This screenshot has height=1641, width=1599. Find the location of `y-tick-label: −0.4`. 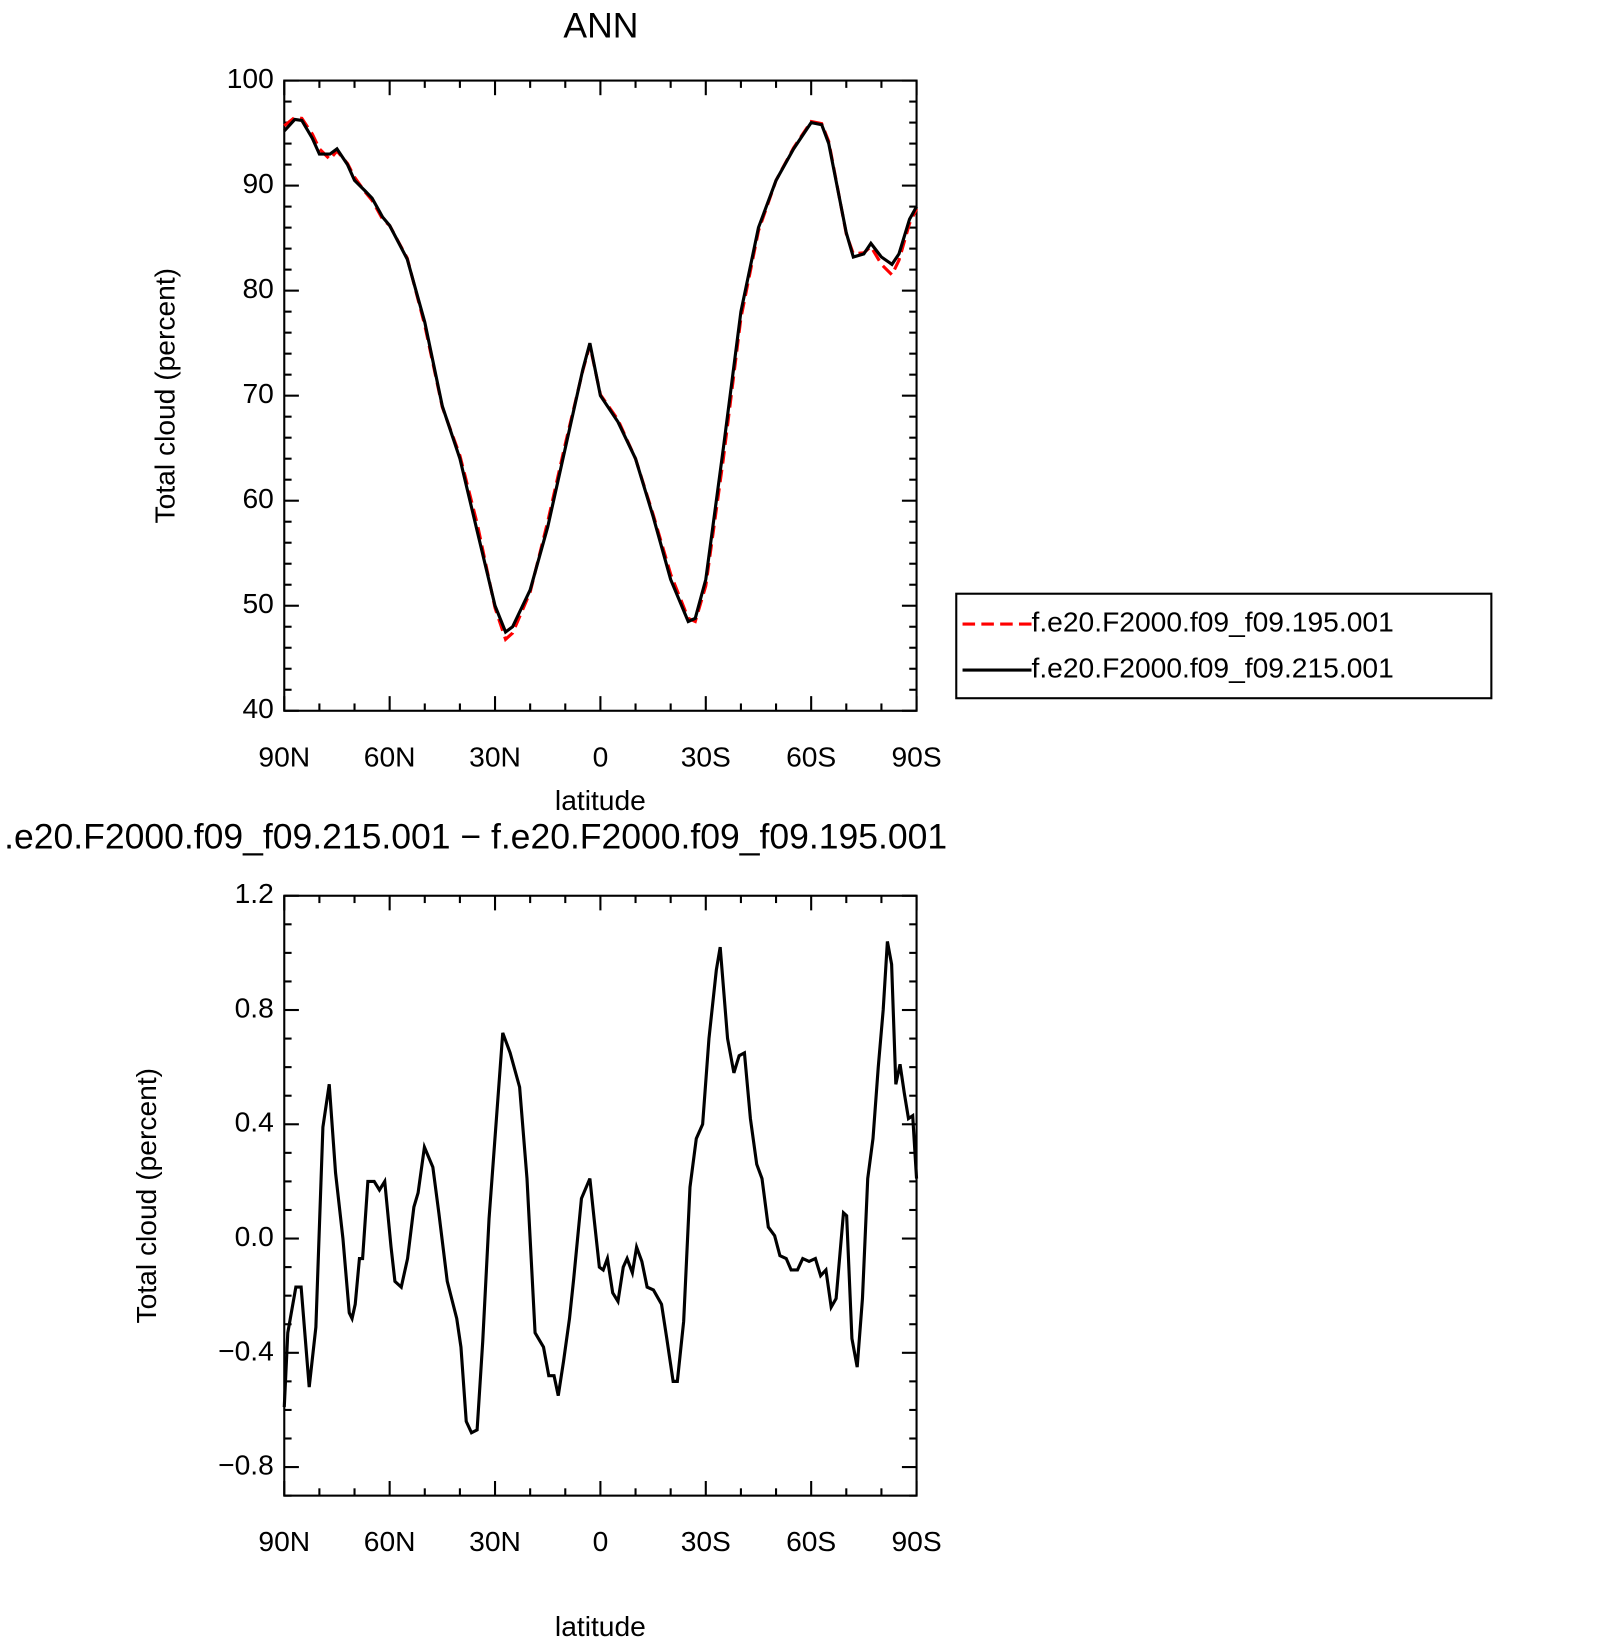

y-tick-label: −0.4 is located at coordinates (246, 1350).